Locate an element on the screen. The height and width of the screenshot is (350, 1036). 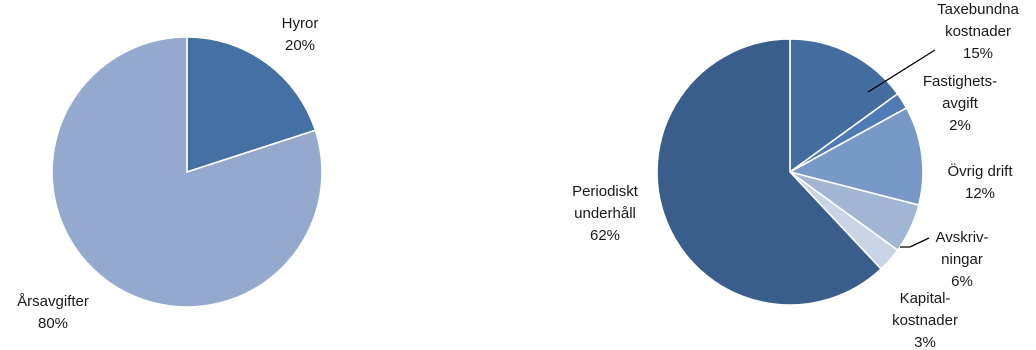
slice-label-line: Årsavgifter is located at coordinates (53, 301).